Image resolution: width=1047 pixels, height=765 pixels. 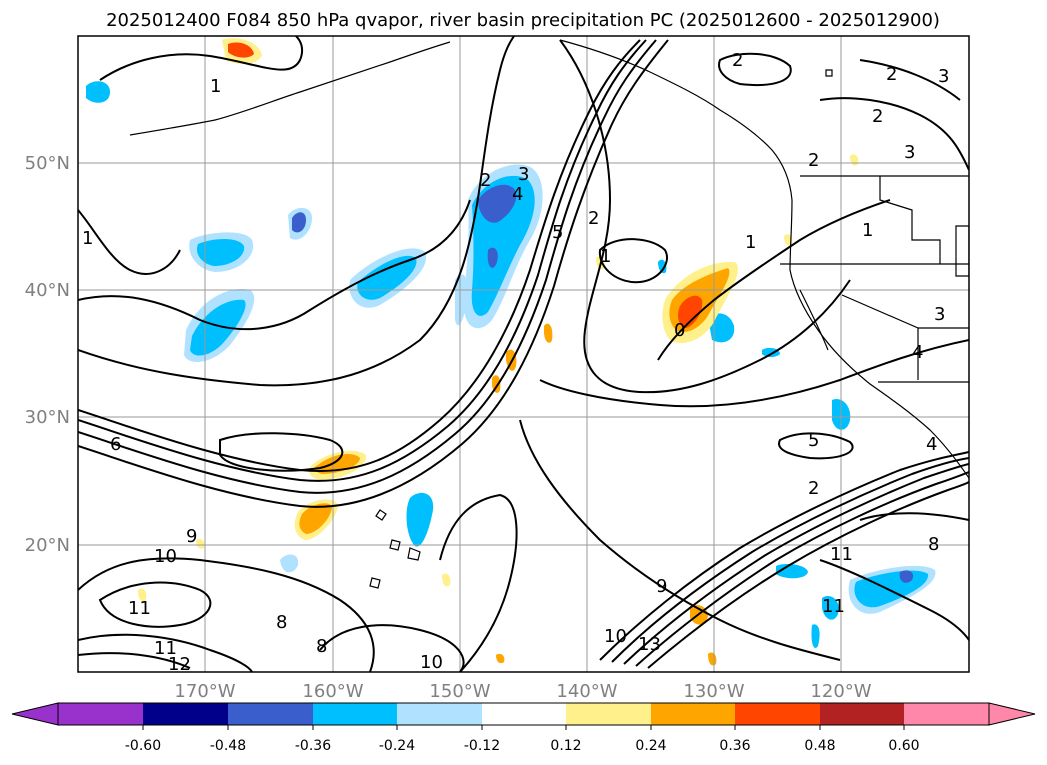 I want to click on shade-blue-w7, so click(x=289, y=563).